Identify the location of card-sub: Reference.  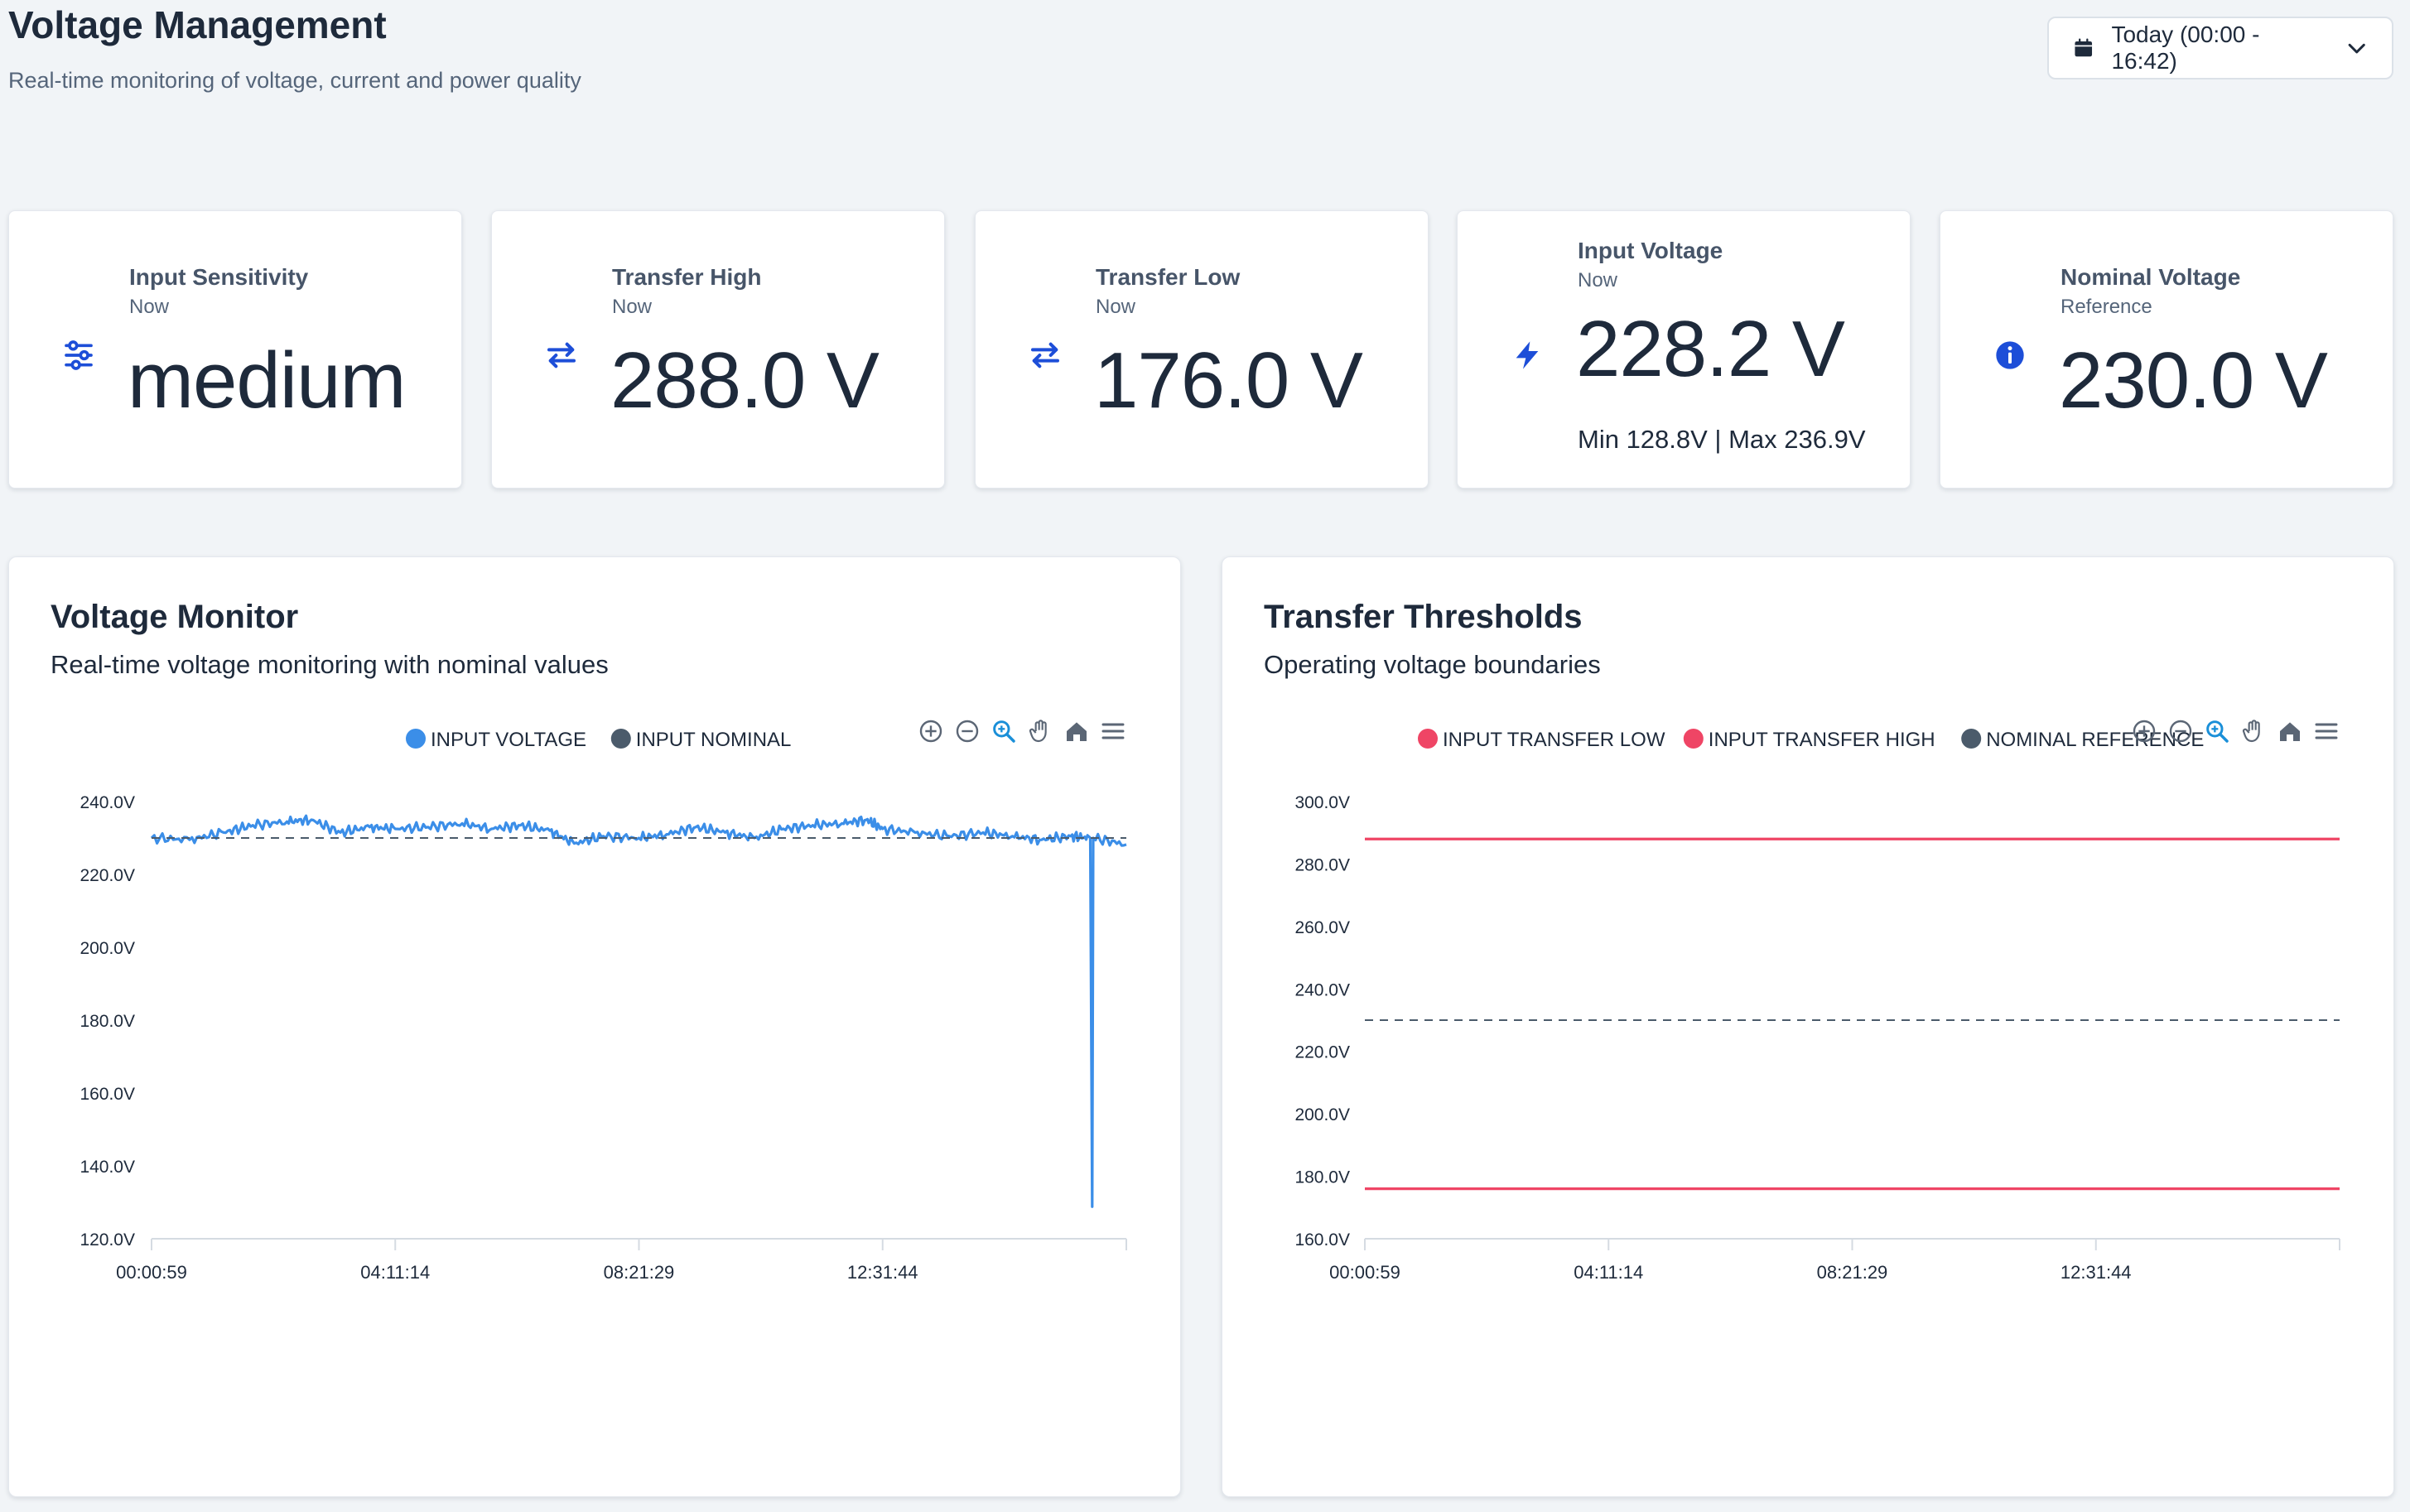
(2106, 307).